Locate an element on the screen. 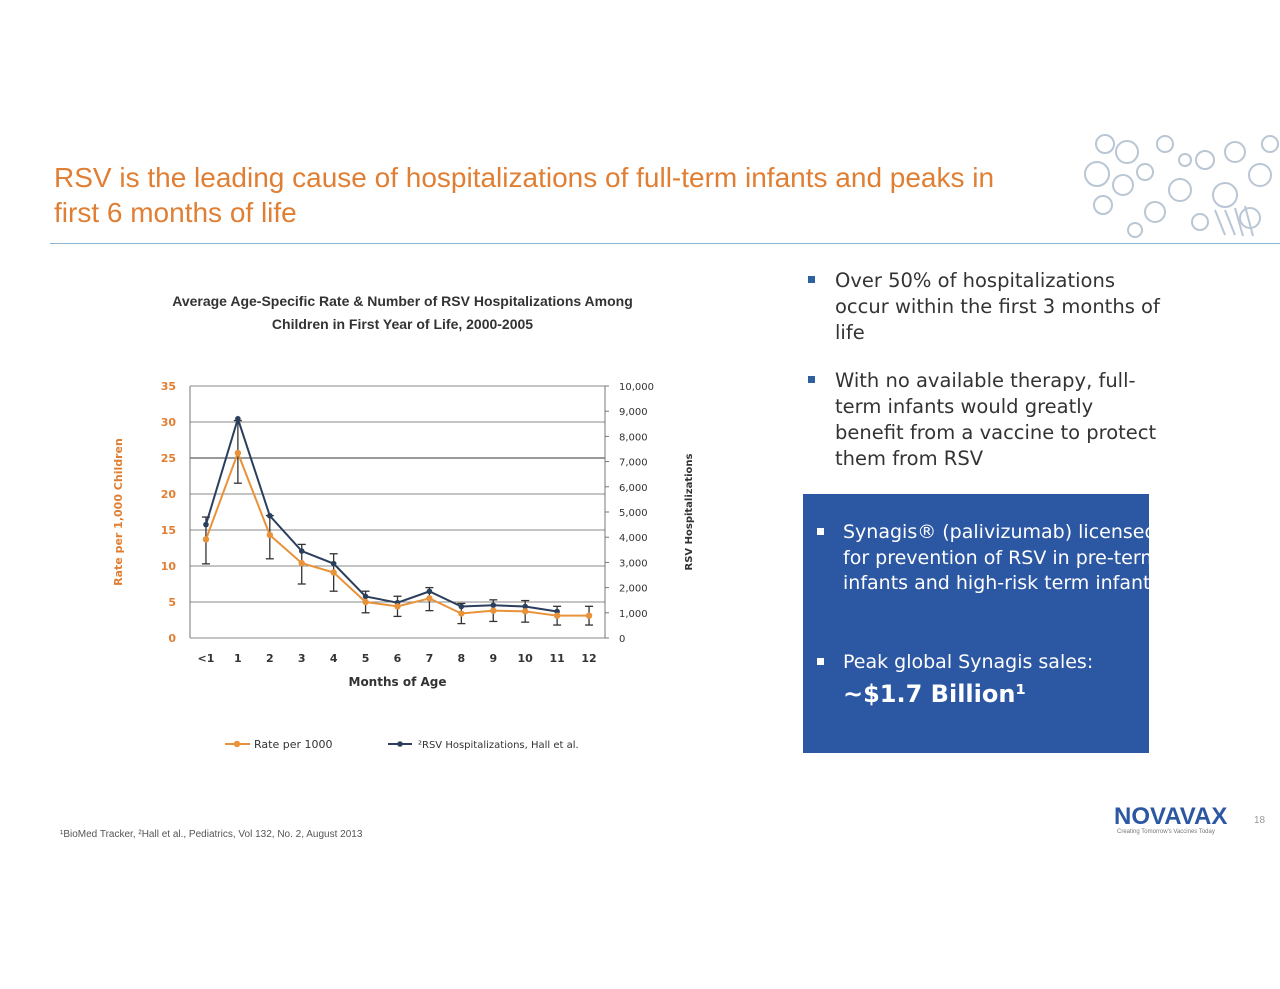 The height and width of the screenshot is (989, 1280). legend-marker-rate is located at coordinates (237, 744).